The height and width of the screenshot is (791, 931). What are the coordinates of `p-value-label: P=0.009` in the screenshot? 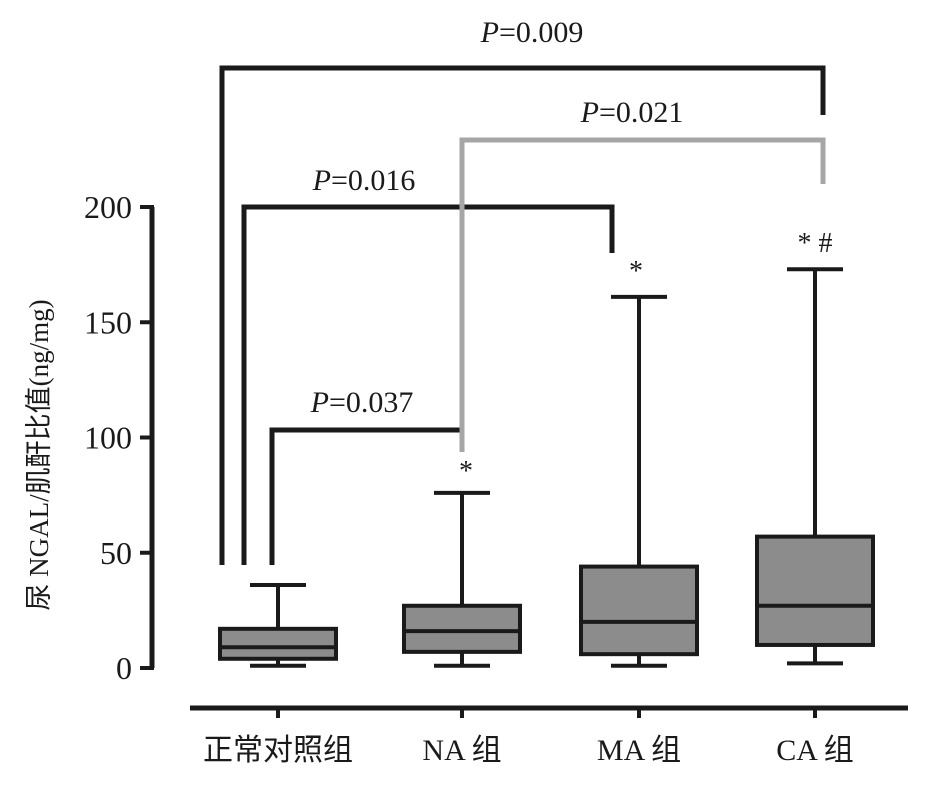 It's located at (532, 32).